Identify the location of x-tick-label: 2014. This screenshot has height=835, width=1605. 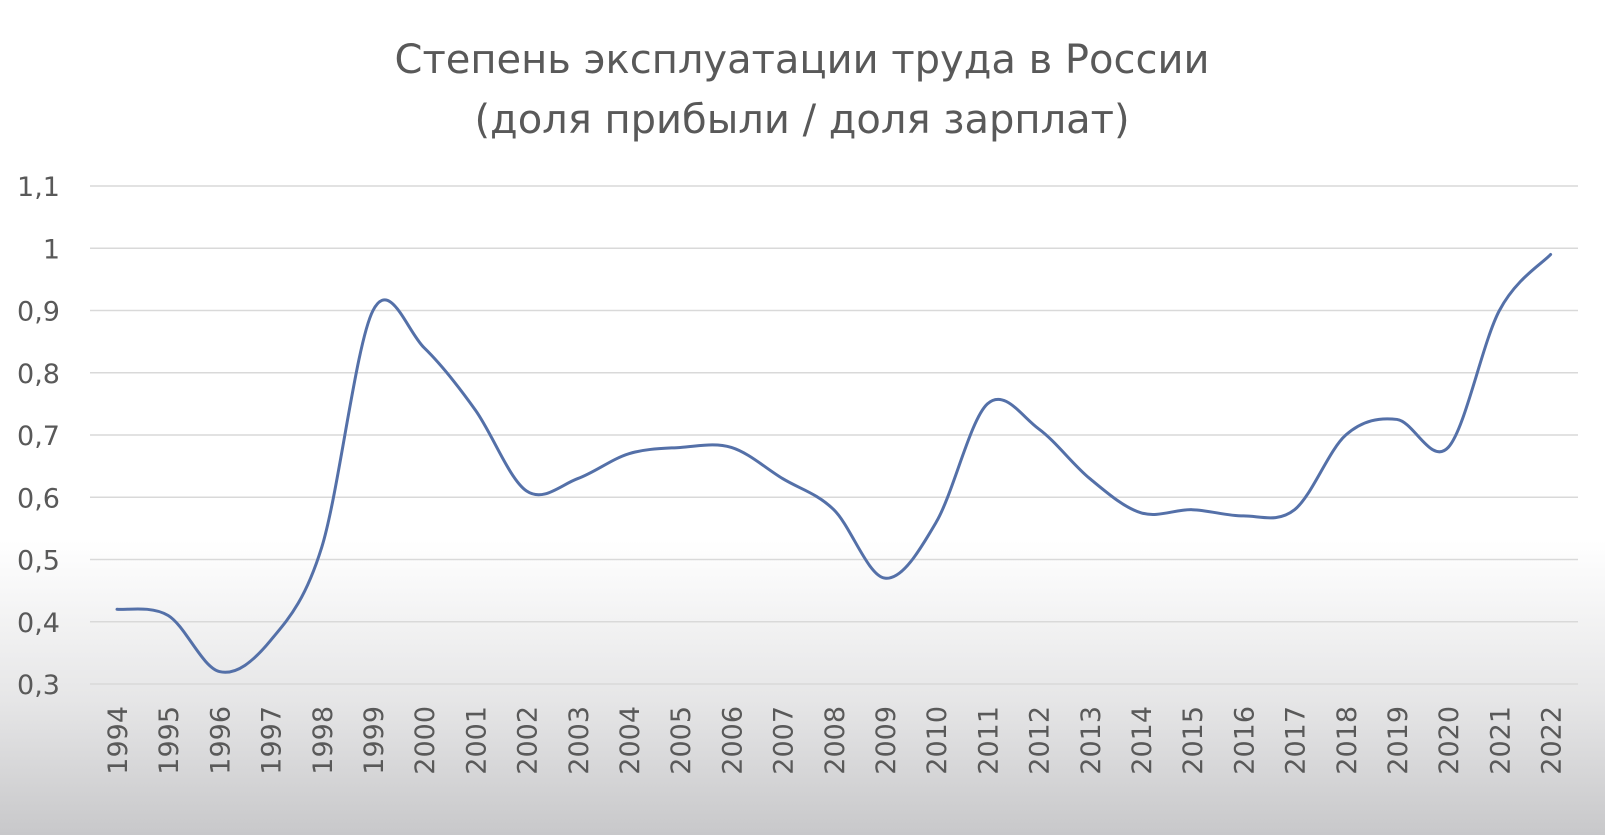
(1142, 740).